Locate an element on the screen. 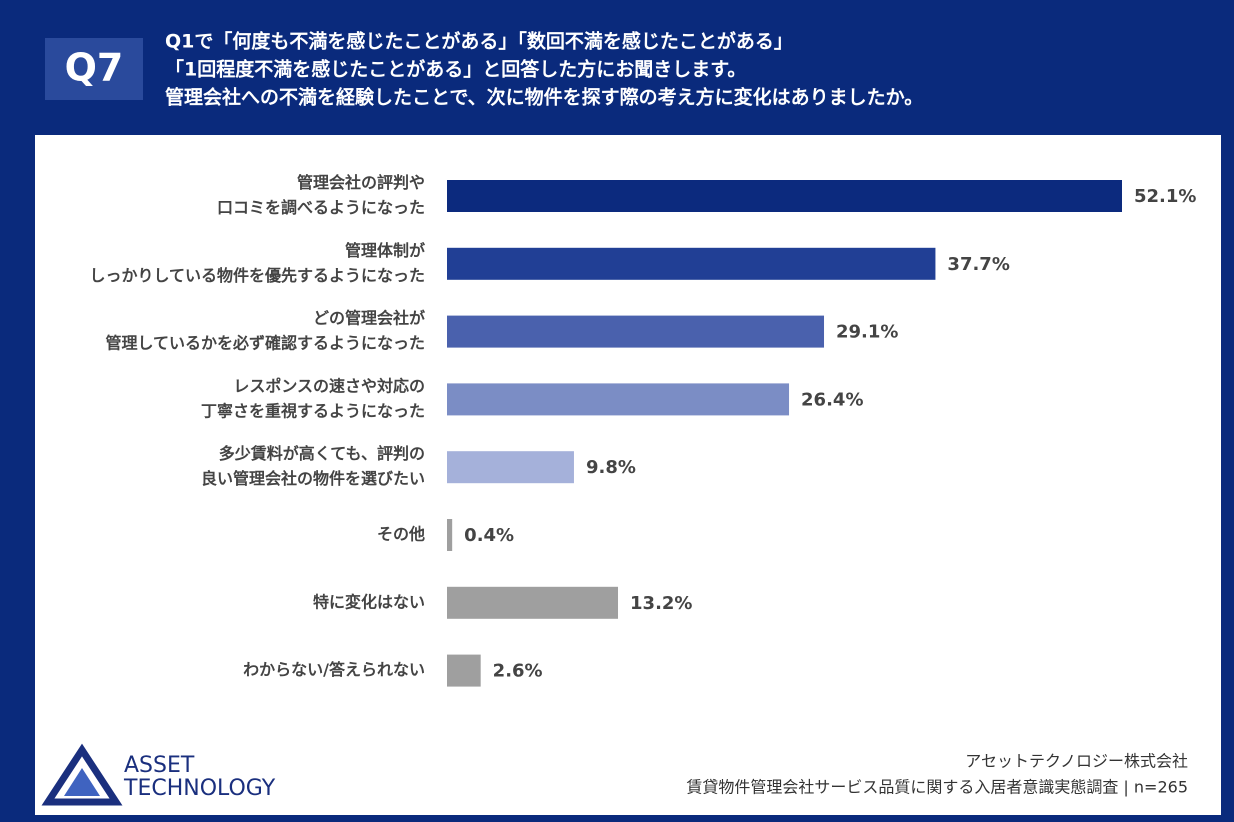 This screenshot has width=1234, height=822. value-label: 2.6% is located at coordinates (518, 671).